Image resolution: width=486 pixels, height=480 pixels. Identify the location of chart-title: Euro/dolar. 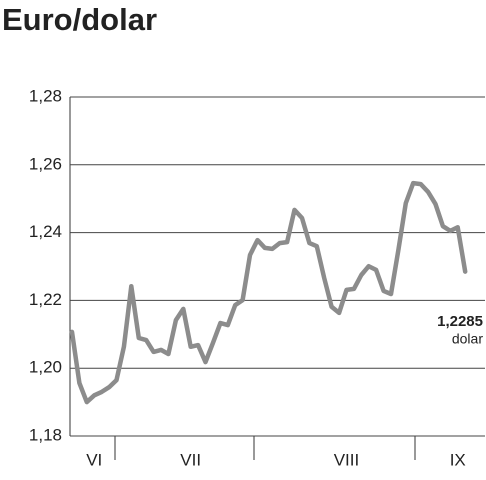
(79, 19).